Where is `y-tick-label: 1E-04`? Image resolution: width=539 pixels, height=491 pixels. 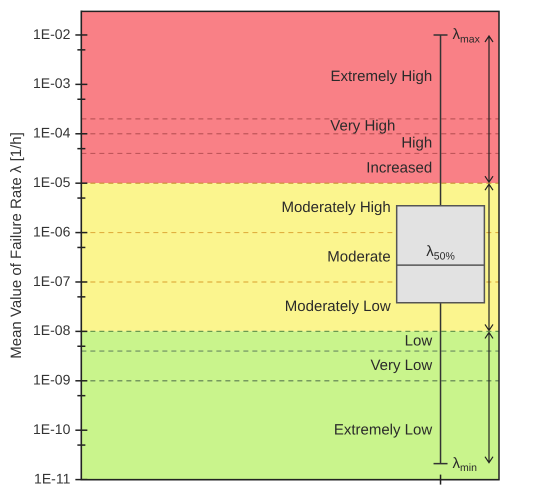 y-tick-label: 1E-04 is located at coordinates (52, 132).